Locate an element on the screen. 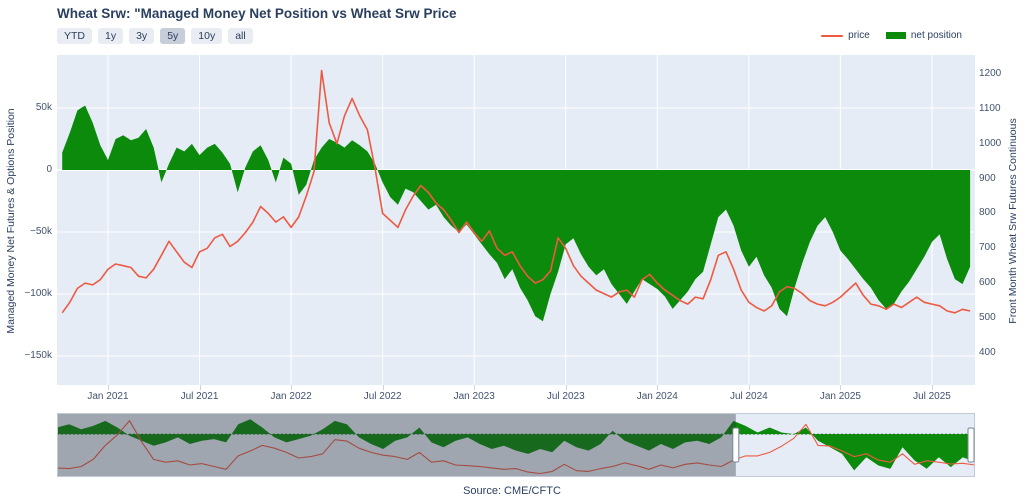 This screenshot has height=502, width=1024. price-swatch-icon is located at coordinates (832, 35).